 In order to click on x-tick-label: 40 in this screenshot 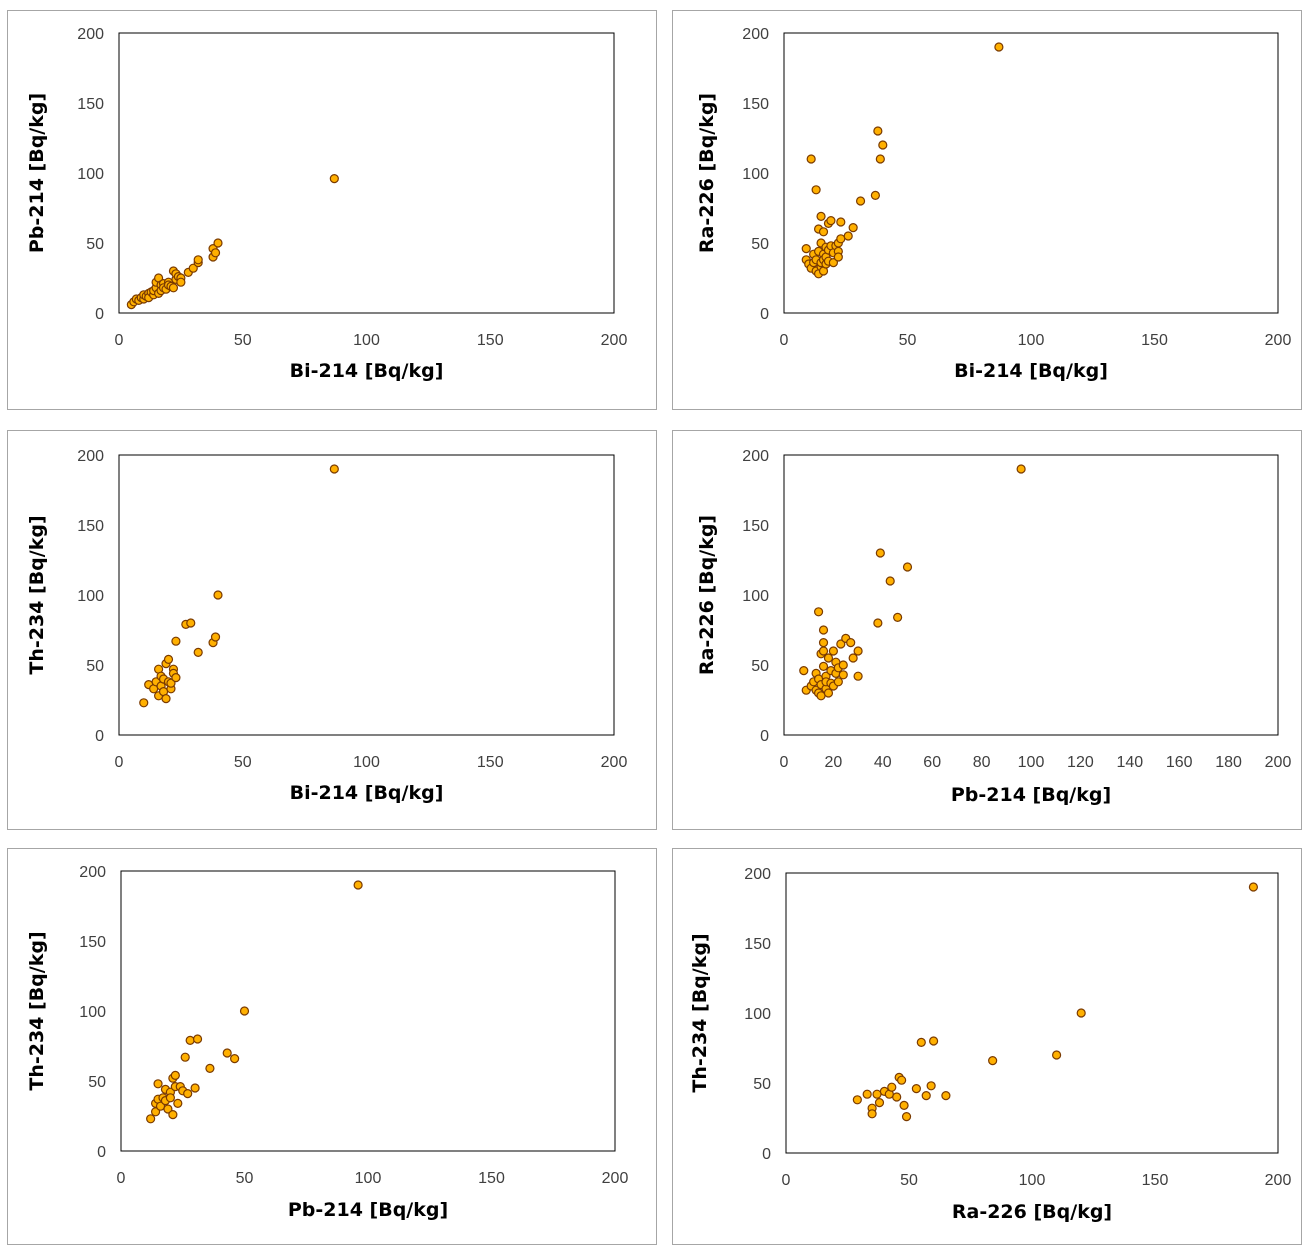, I will do `click(883, 762)`.